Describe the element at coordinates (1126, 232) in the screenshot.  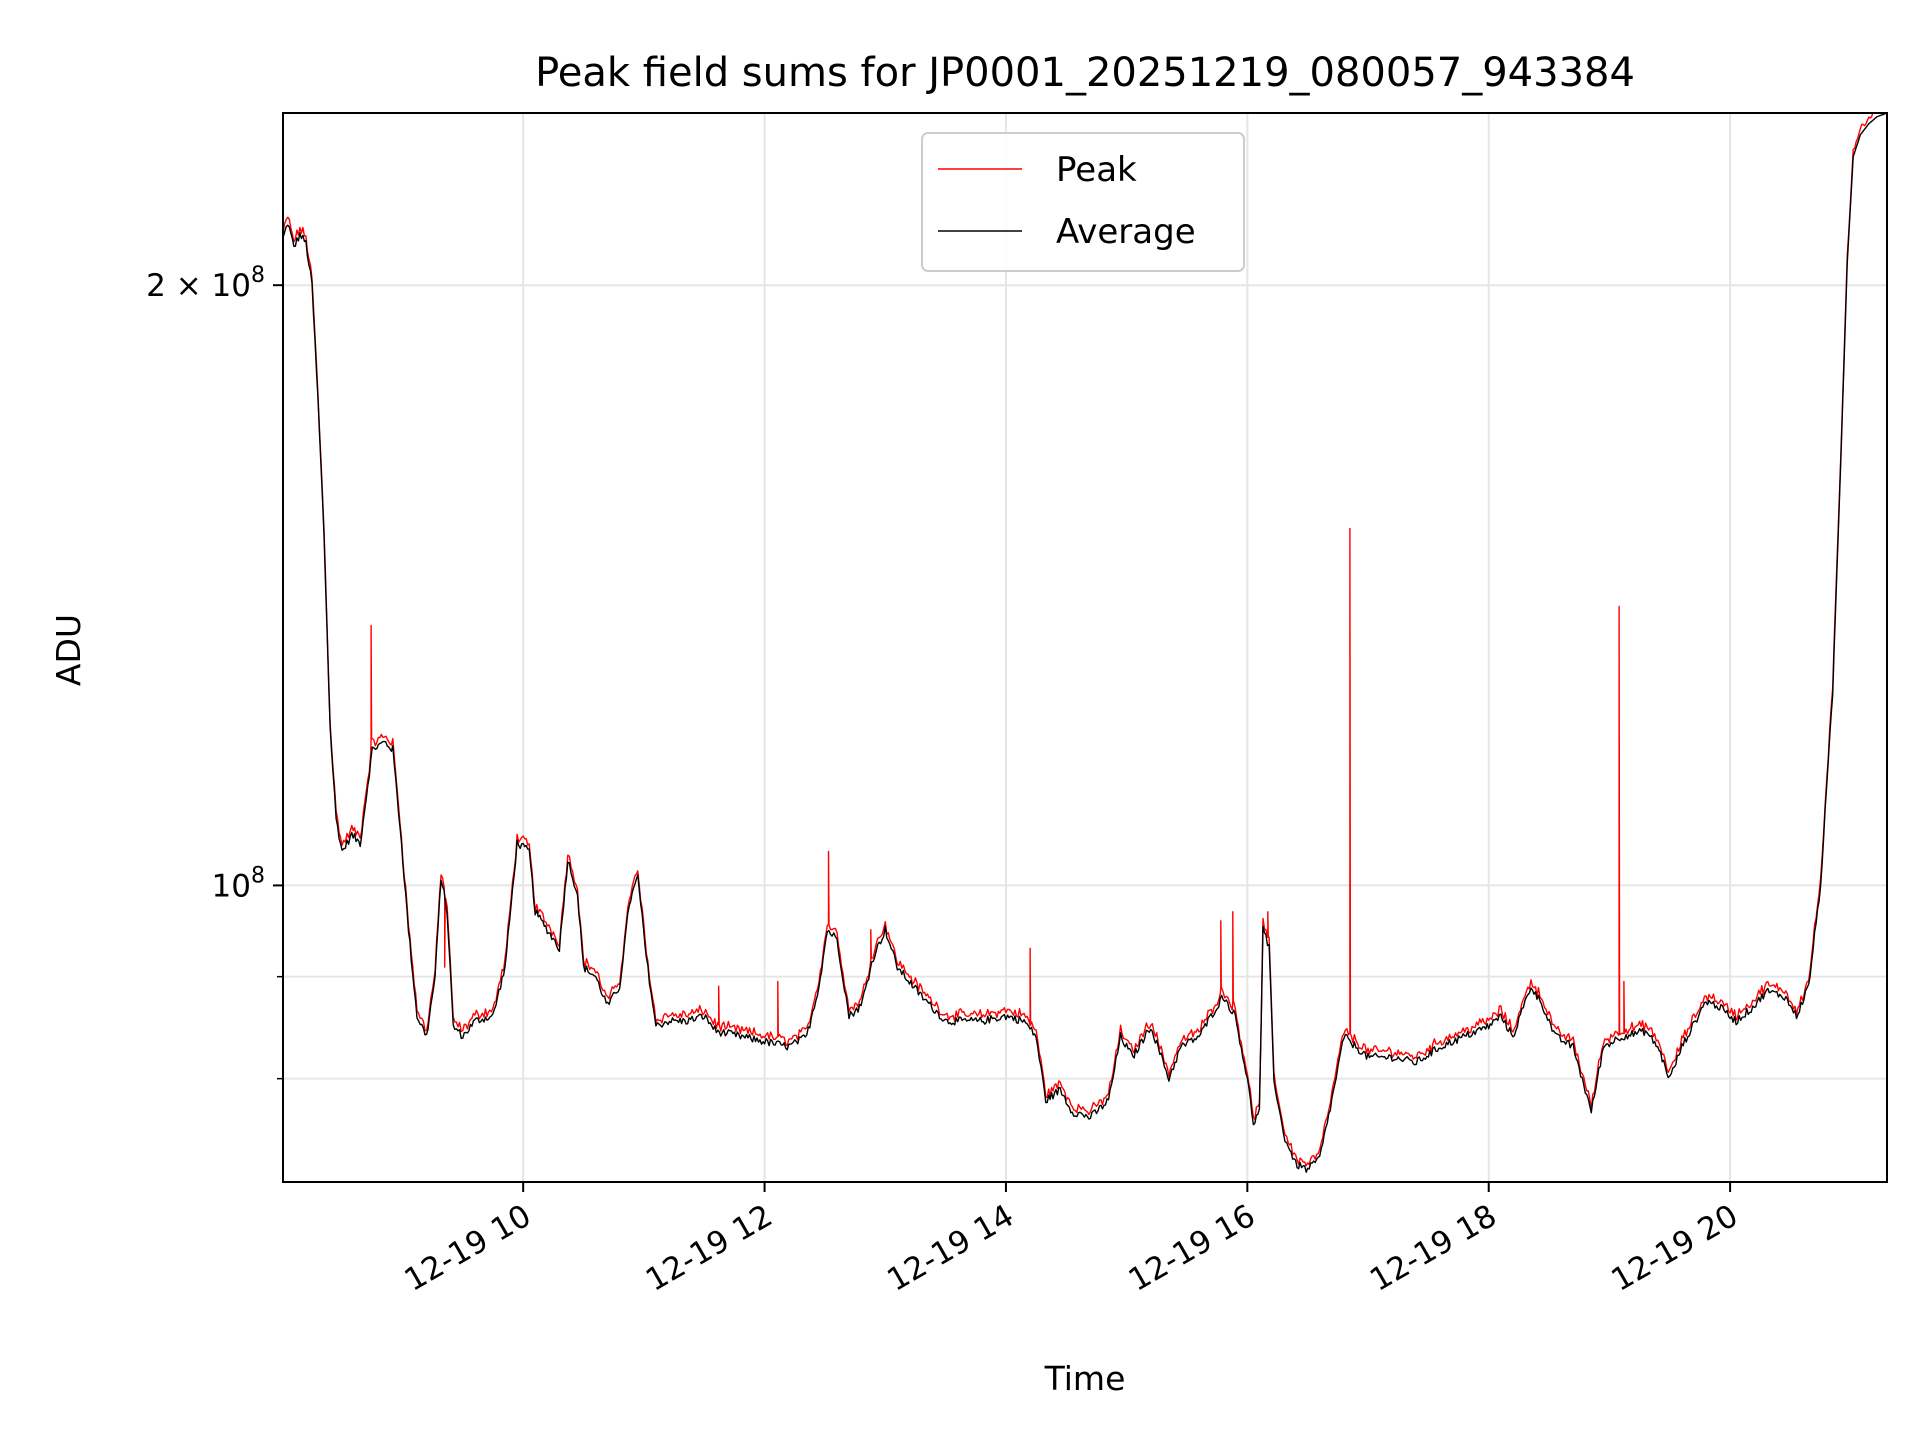
I see `legend-average-label: Average` at that location.